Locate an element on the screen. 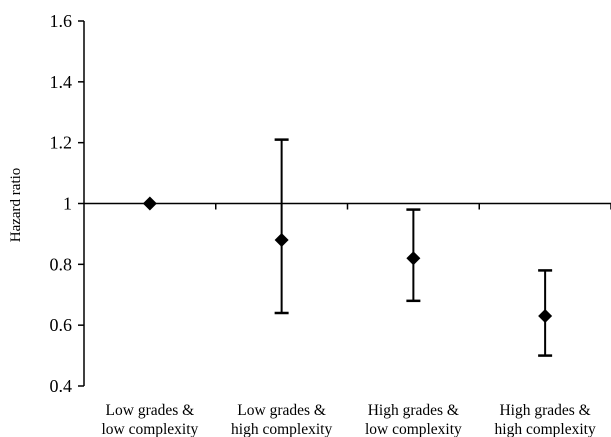  reference-line-group is located at coordinates (347, 206).